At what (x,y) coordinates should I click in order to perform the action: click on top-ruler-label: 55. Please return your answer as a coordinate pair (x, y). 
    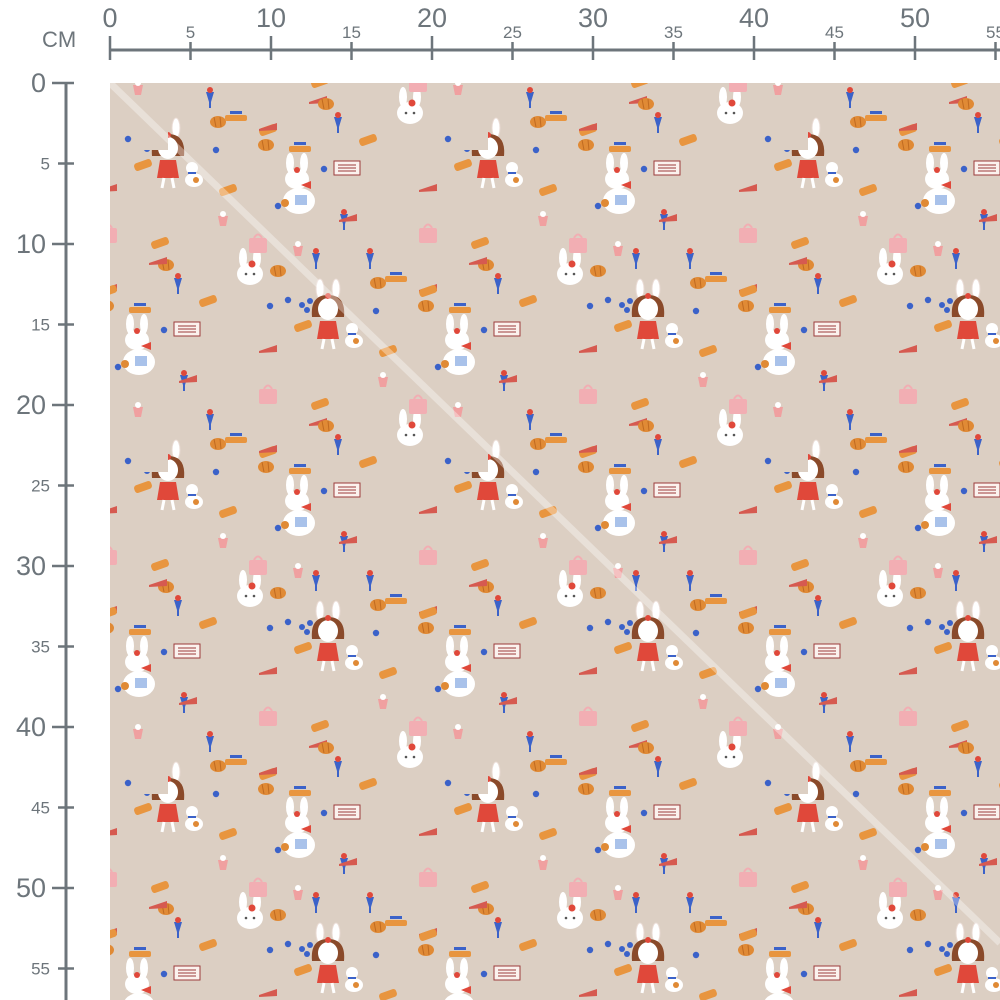
    Looking at the image, I should click on (993, 32).